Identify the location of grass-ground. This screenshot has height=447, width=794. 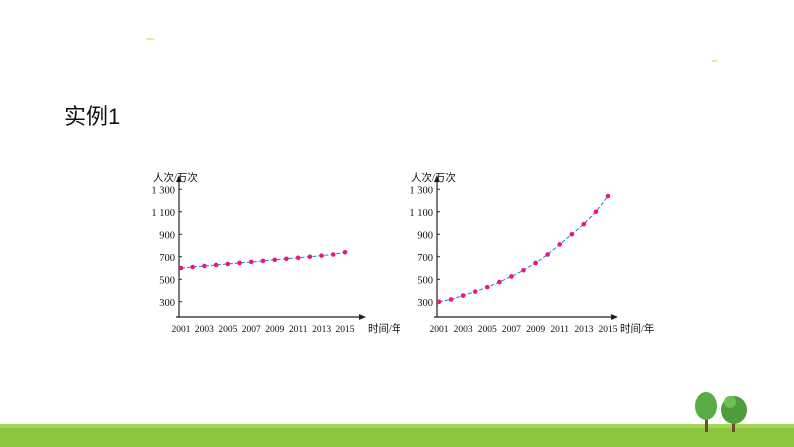
(397, 437).